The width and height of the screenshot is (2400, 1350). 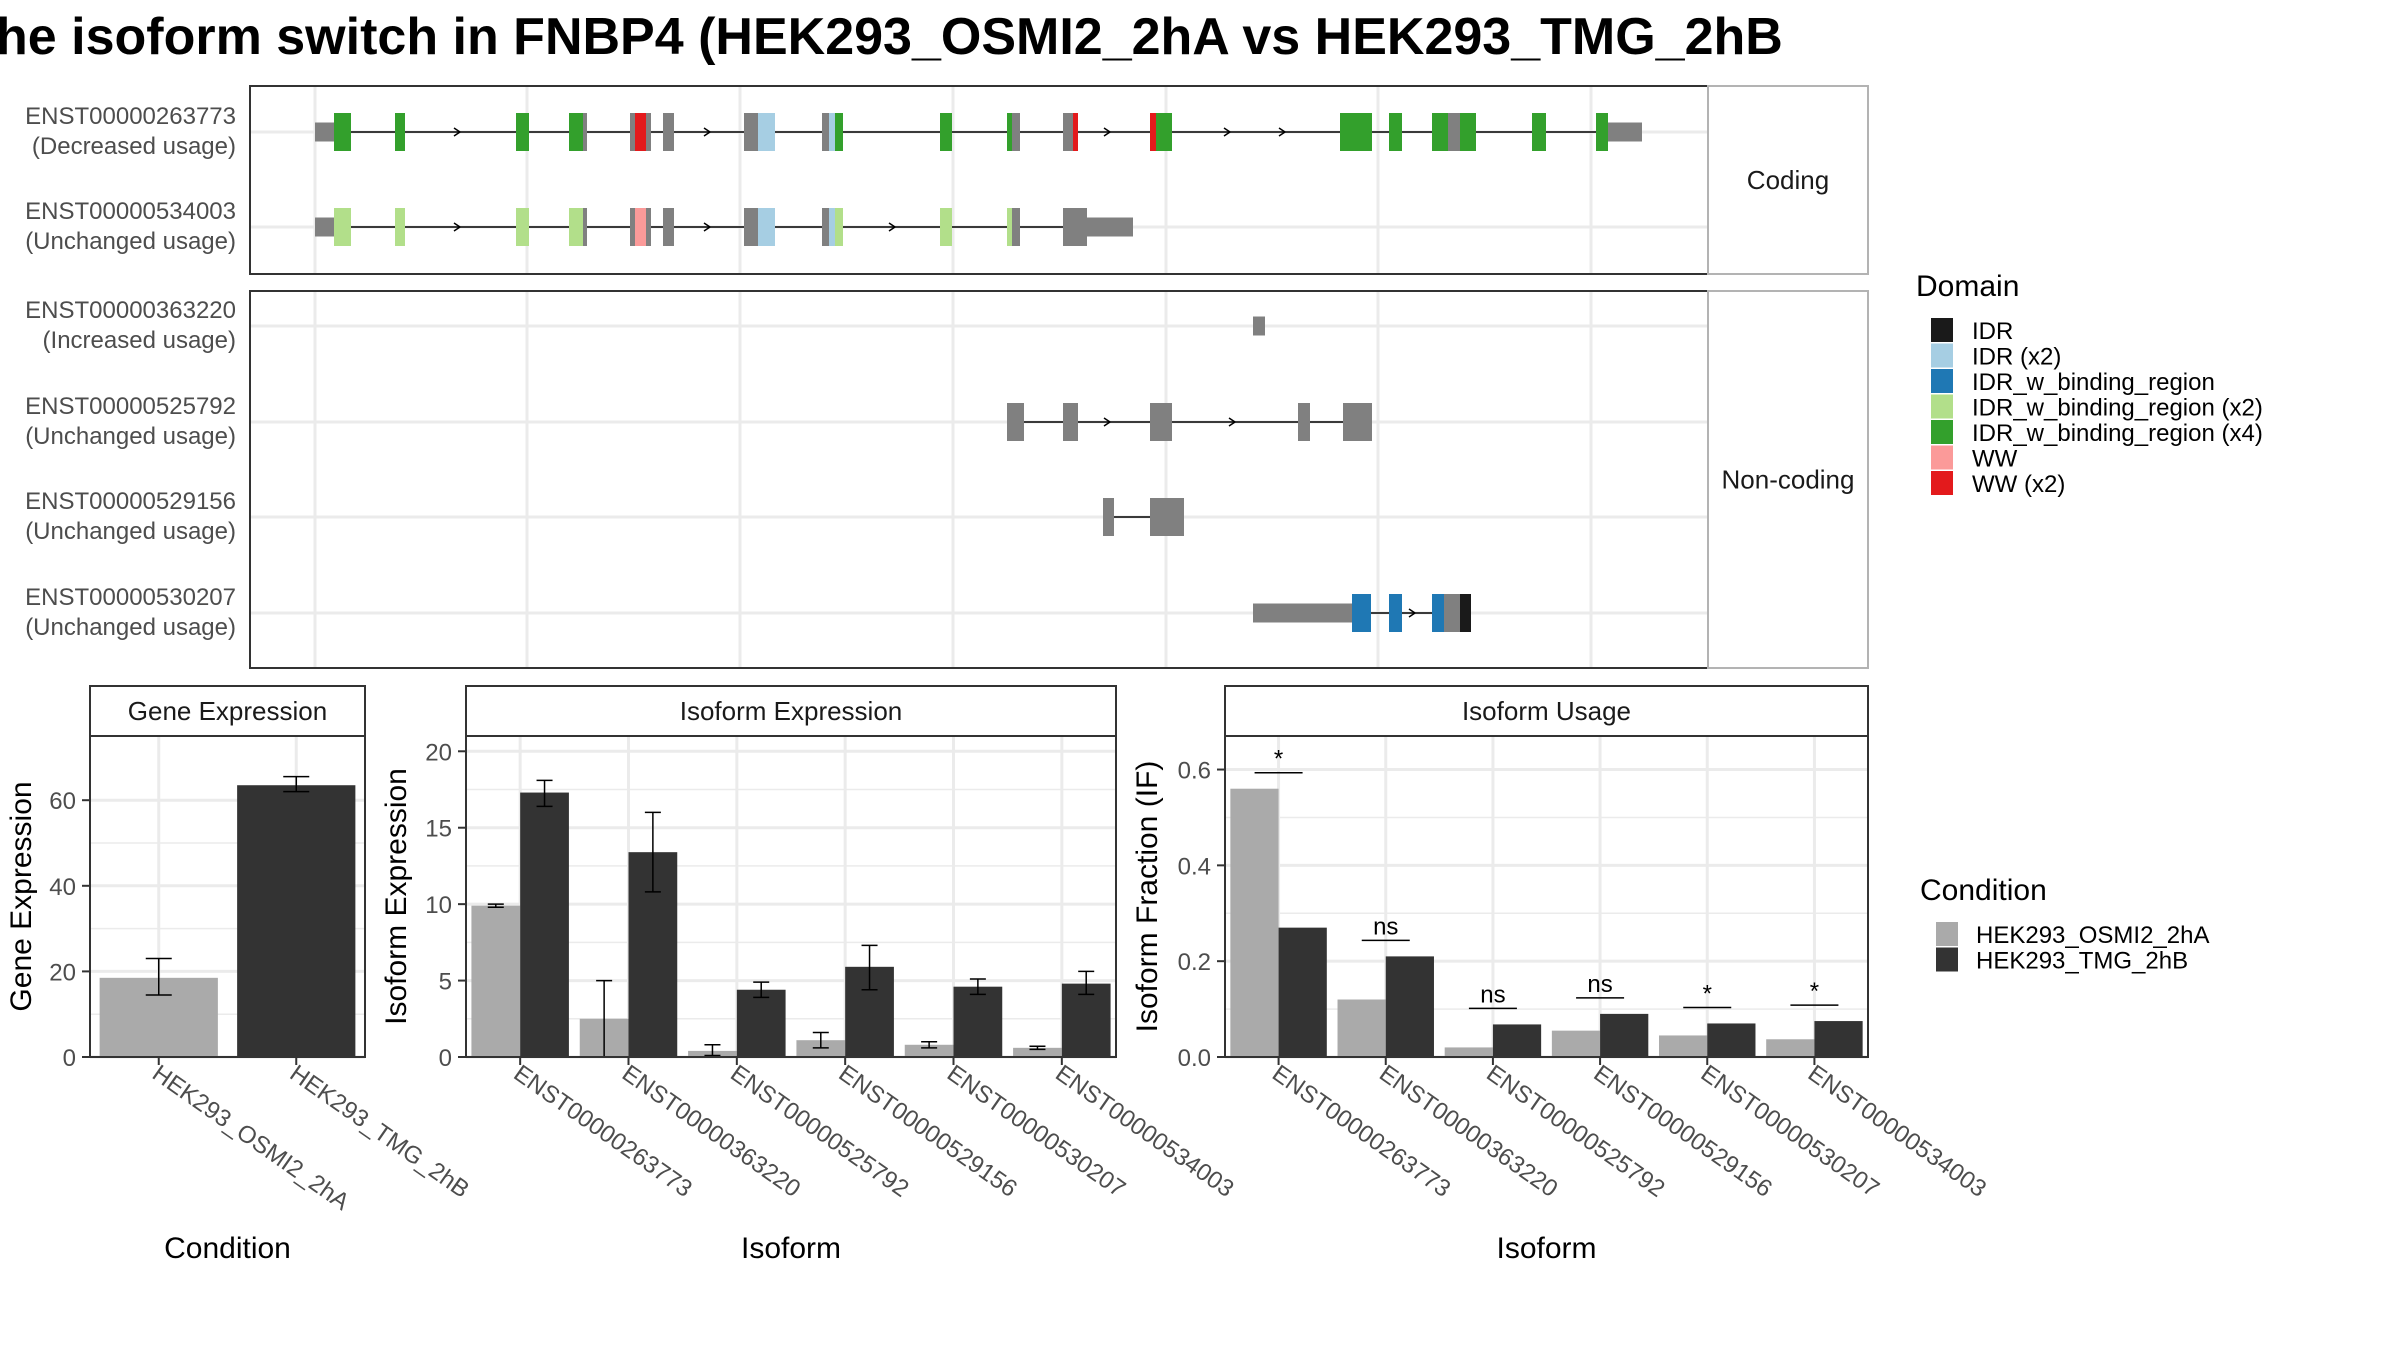 What do you see at coordinates (711, 1131) in the screenshot?
I see `x-tick-label: ENST00000363220` at bounding box center [711, 1131].